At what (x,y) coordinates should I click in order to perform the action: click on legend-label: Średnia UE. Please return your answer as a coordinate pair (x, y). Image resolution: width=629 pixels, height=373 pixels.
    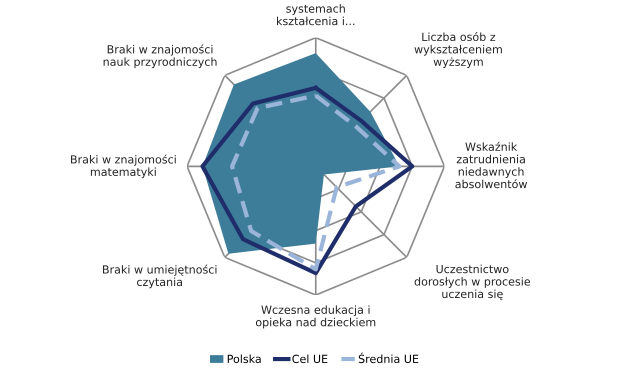
    Looking at the image, I should click on (388, 358).